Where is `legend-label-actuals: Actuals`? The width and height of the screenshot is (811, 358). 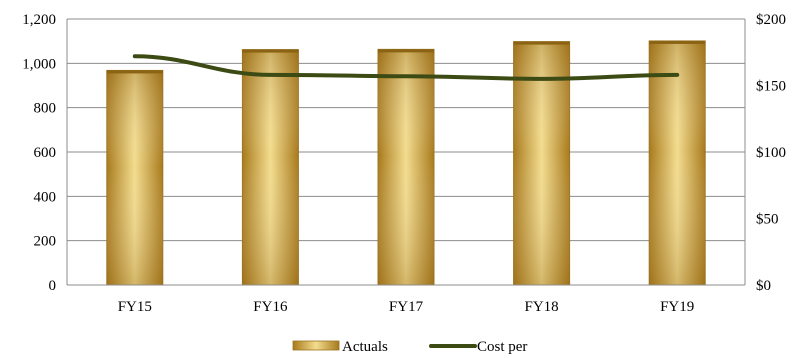 legend-label-actuals: Actuals is located at coordinates (365, 347).